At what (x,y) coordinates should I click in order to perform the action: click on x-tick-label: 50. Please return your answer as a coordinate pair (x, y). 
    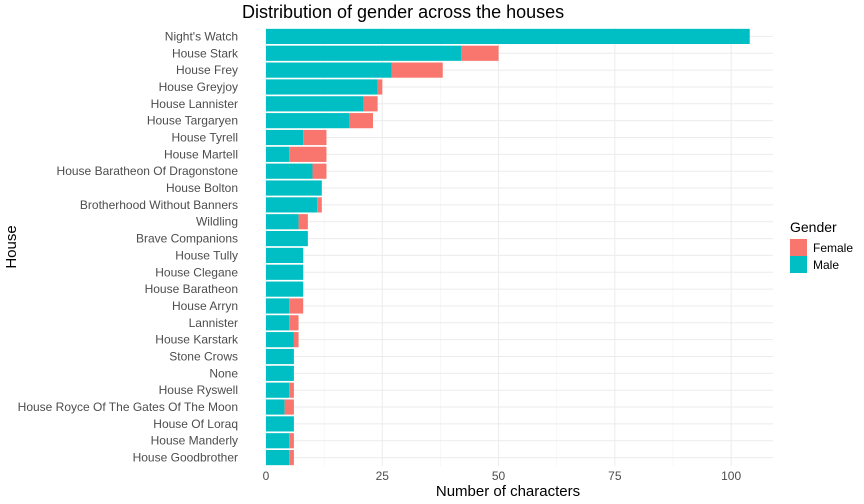
    Looking at the image, I should click on (499, 476).